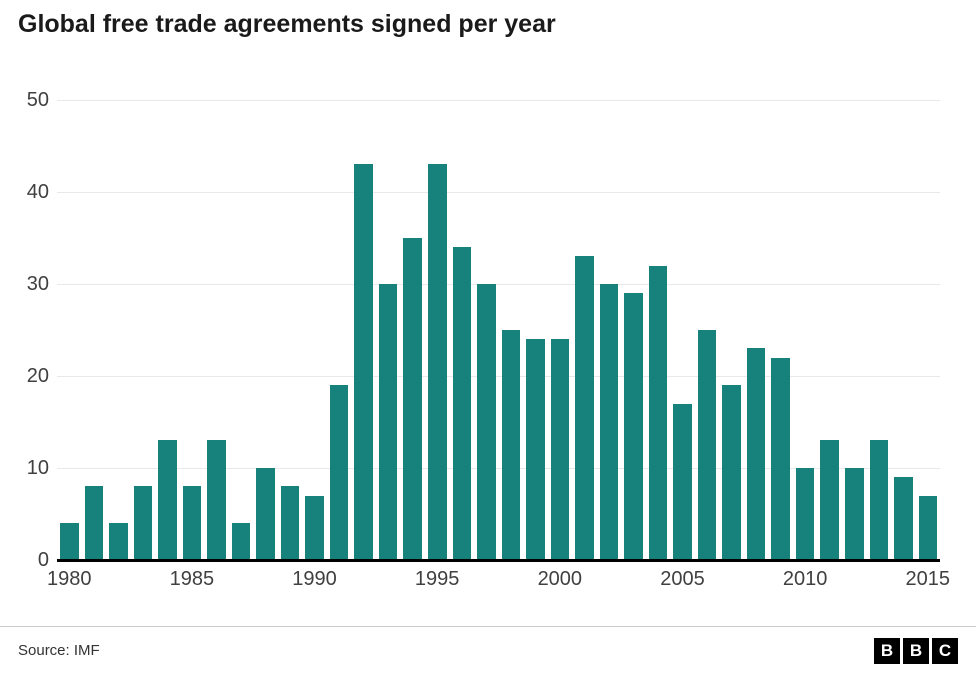  I want to click on bar-1995, so click(437, 362).